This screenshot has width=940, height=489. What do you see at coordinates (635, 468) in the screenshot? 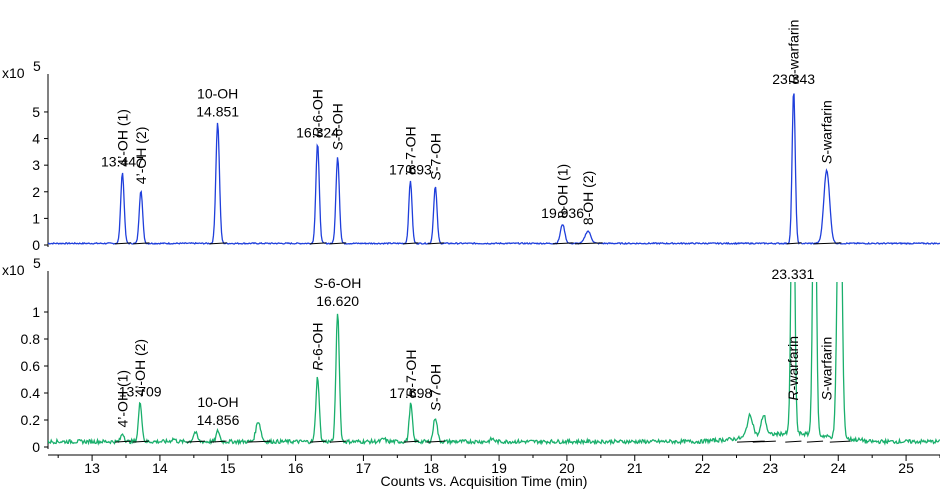
I see `x-tick-label: 21` at bounding box center [635, 468].